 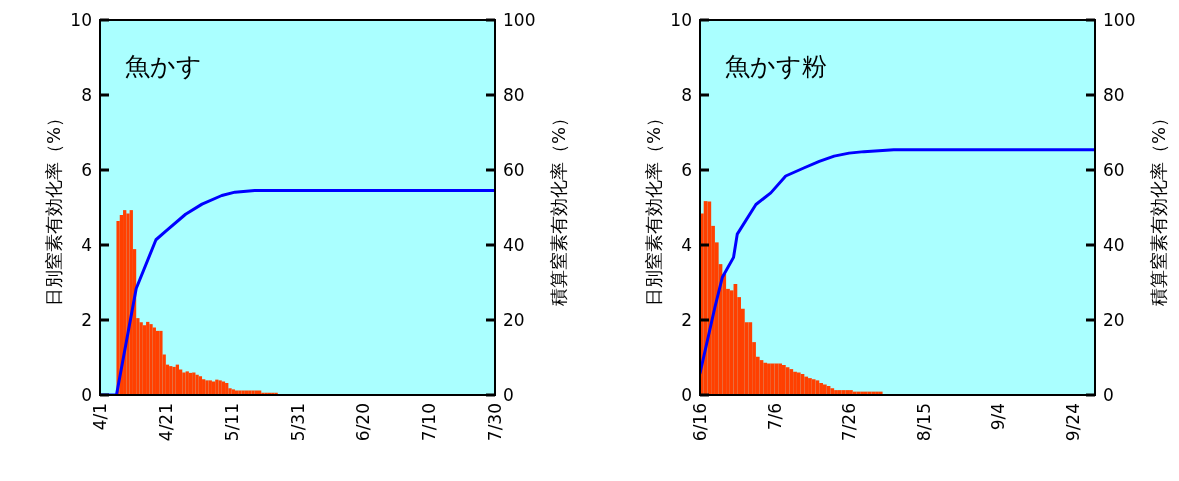 What do you see at coordinates (774, 417) in the screenshot?
I see `x-tick-label: 7/6` at bounding box center [774, 417].